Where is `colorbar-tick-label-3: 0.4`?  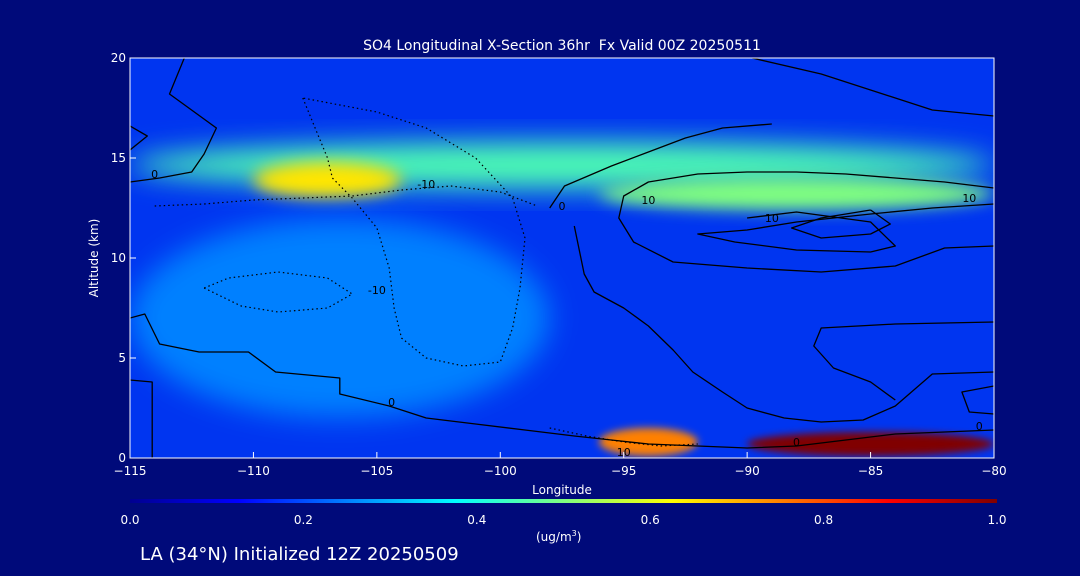 colorbar-tick-label-3: 0.4 is located at coordinates (476, 520).